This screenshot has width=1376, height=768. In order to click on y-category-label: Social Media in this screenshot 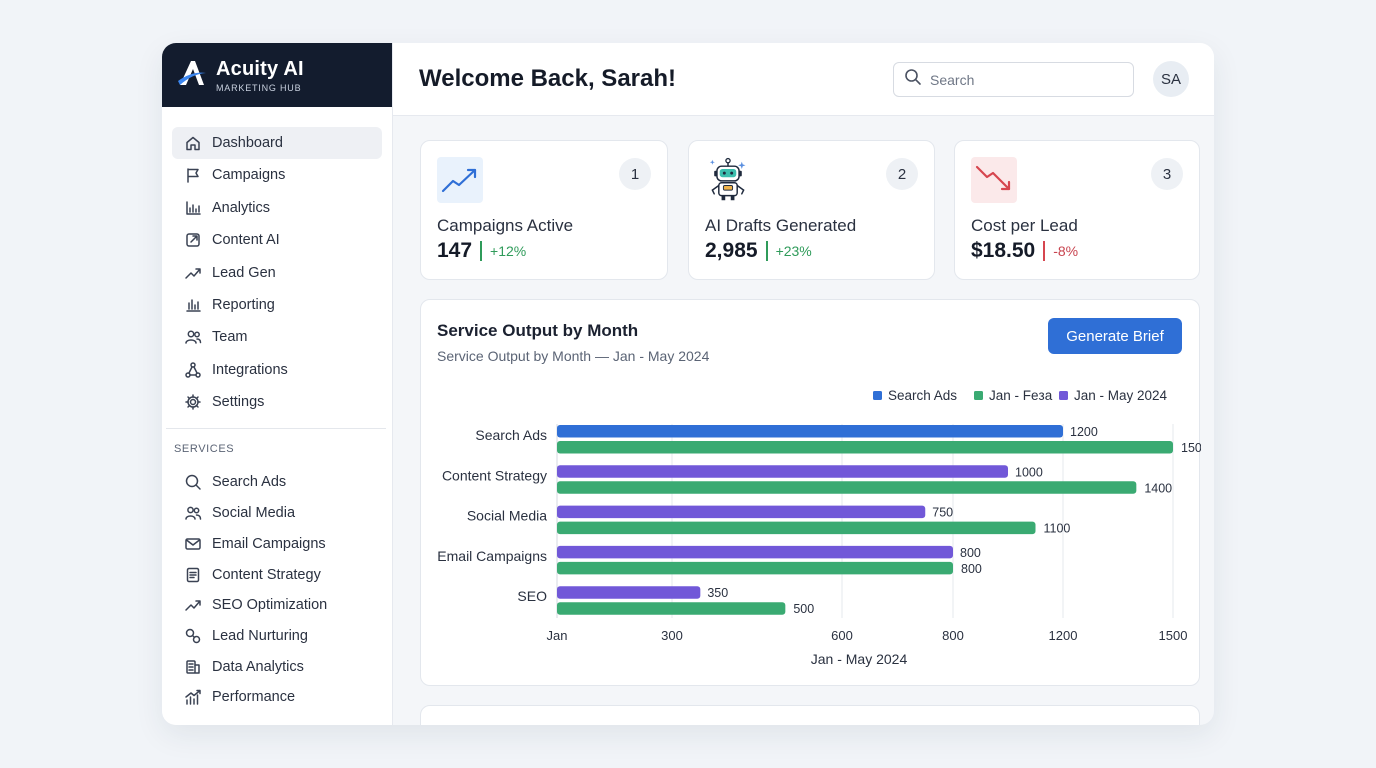, I will do `click(507, 516)`.